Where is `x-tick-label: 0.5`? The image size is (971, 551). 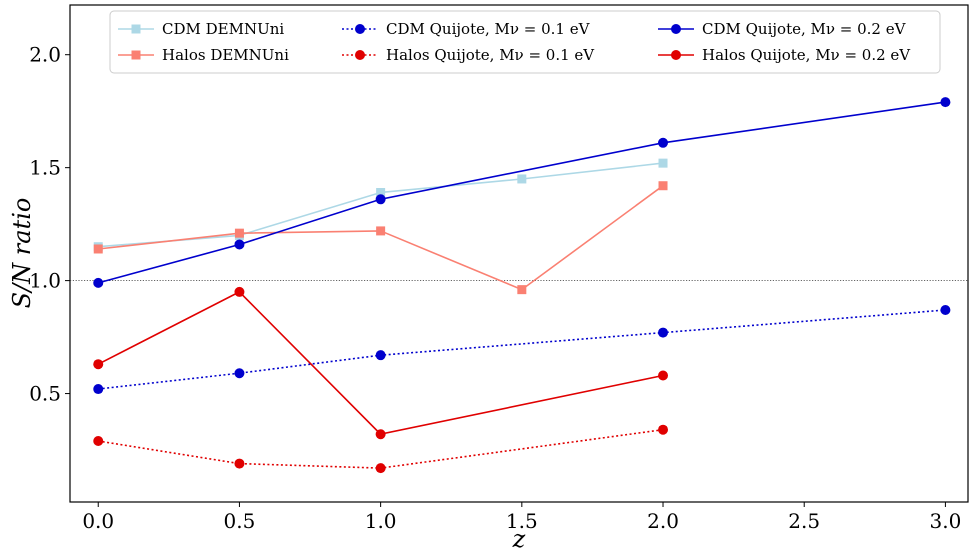 x-tick-label: 0.5 is located at coordinates (240, 521).